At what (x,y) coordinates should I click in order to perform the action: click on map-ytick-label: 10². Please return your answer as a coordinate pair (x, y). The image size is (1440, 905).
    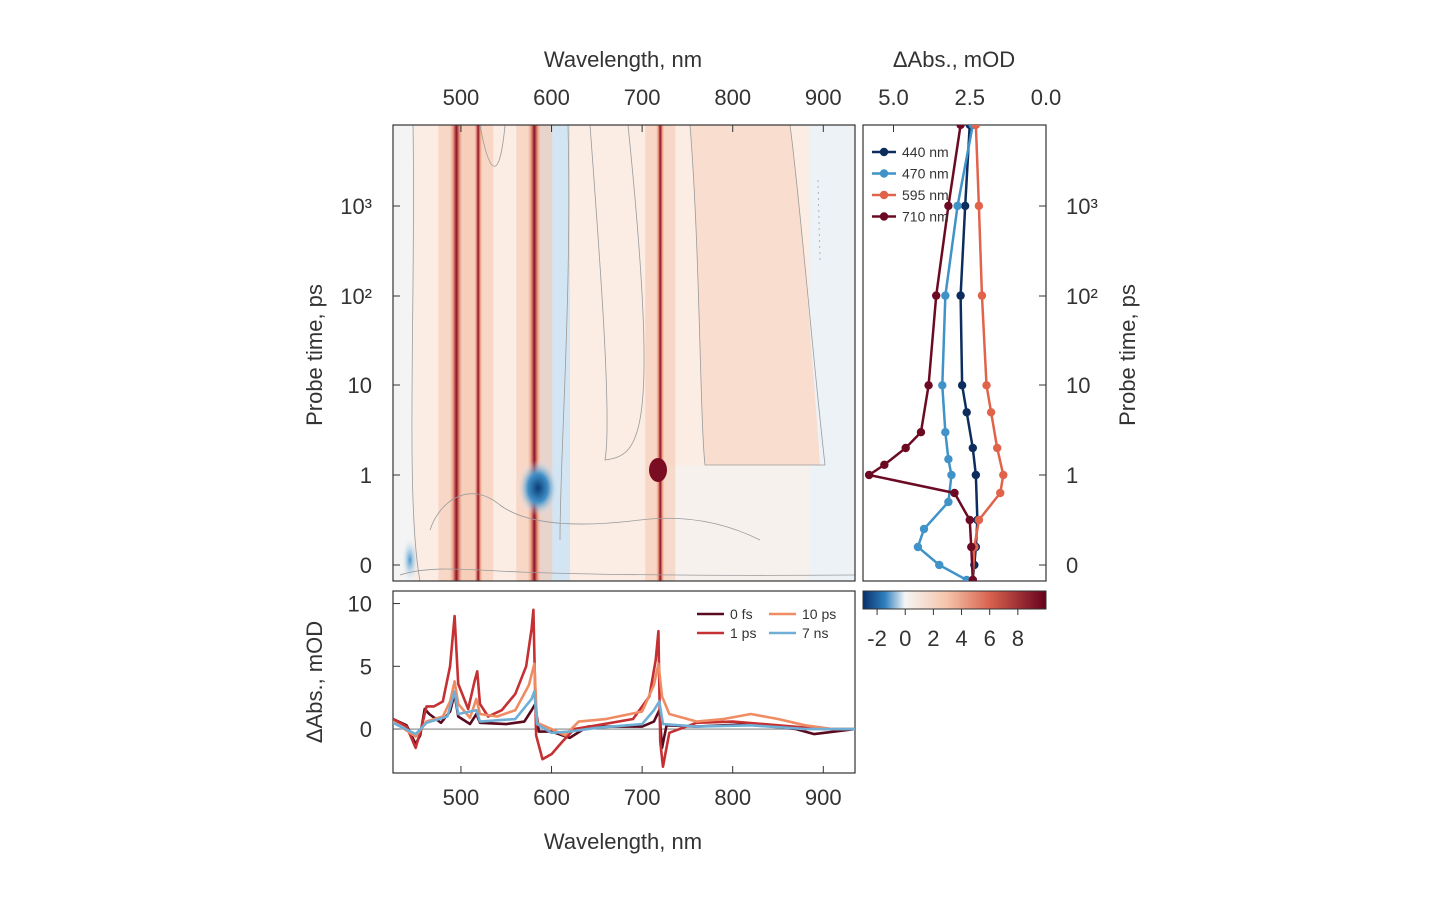
    Looking at the image, I should click on (356, 296).